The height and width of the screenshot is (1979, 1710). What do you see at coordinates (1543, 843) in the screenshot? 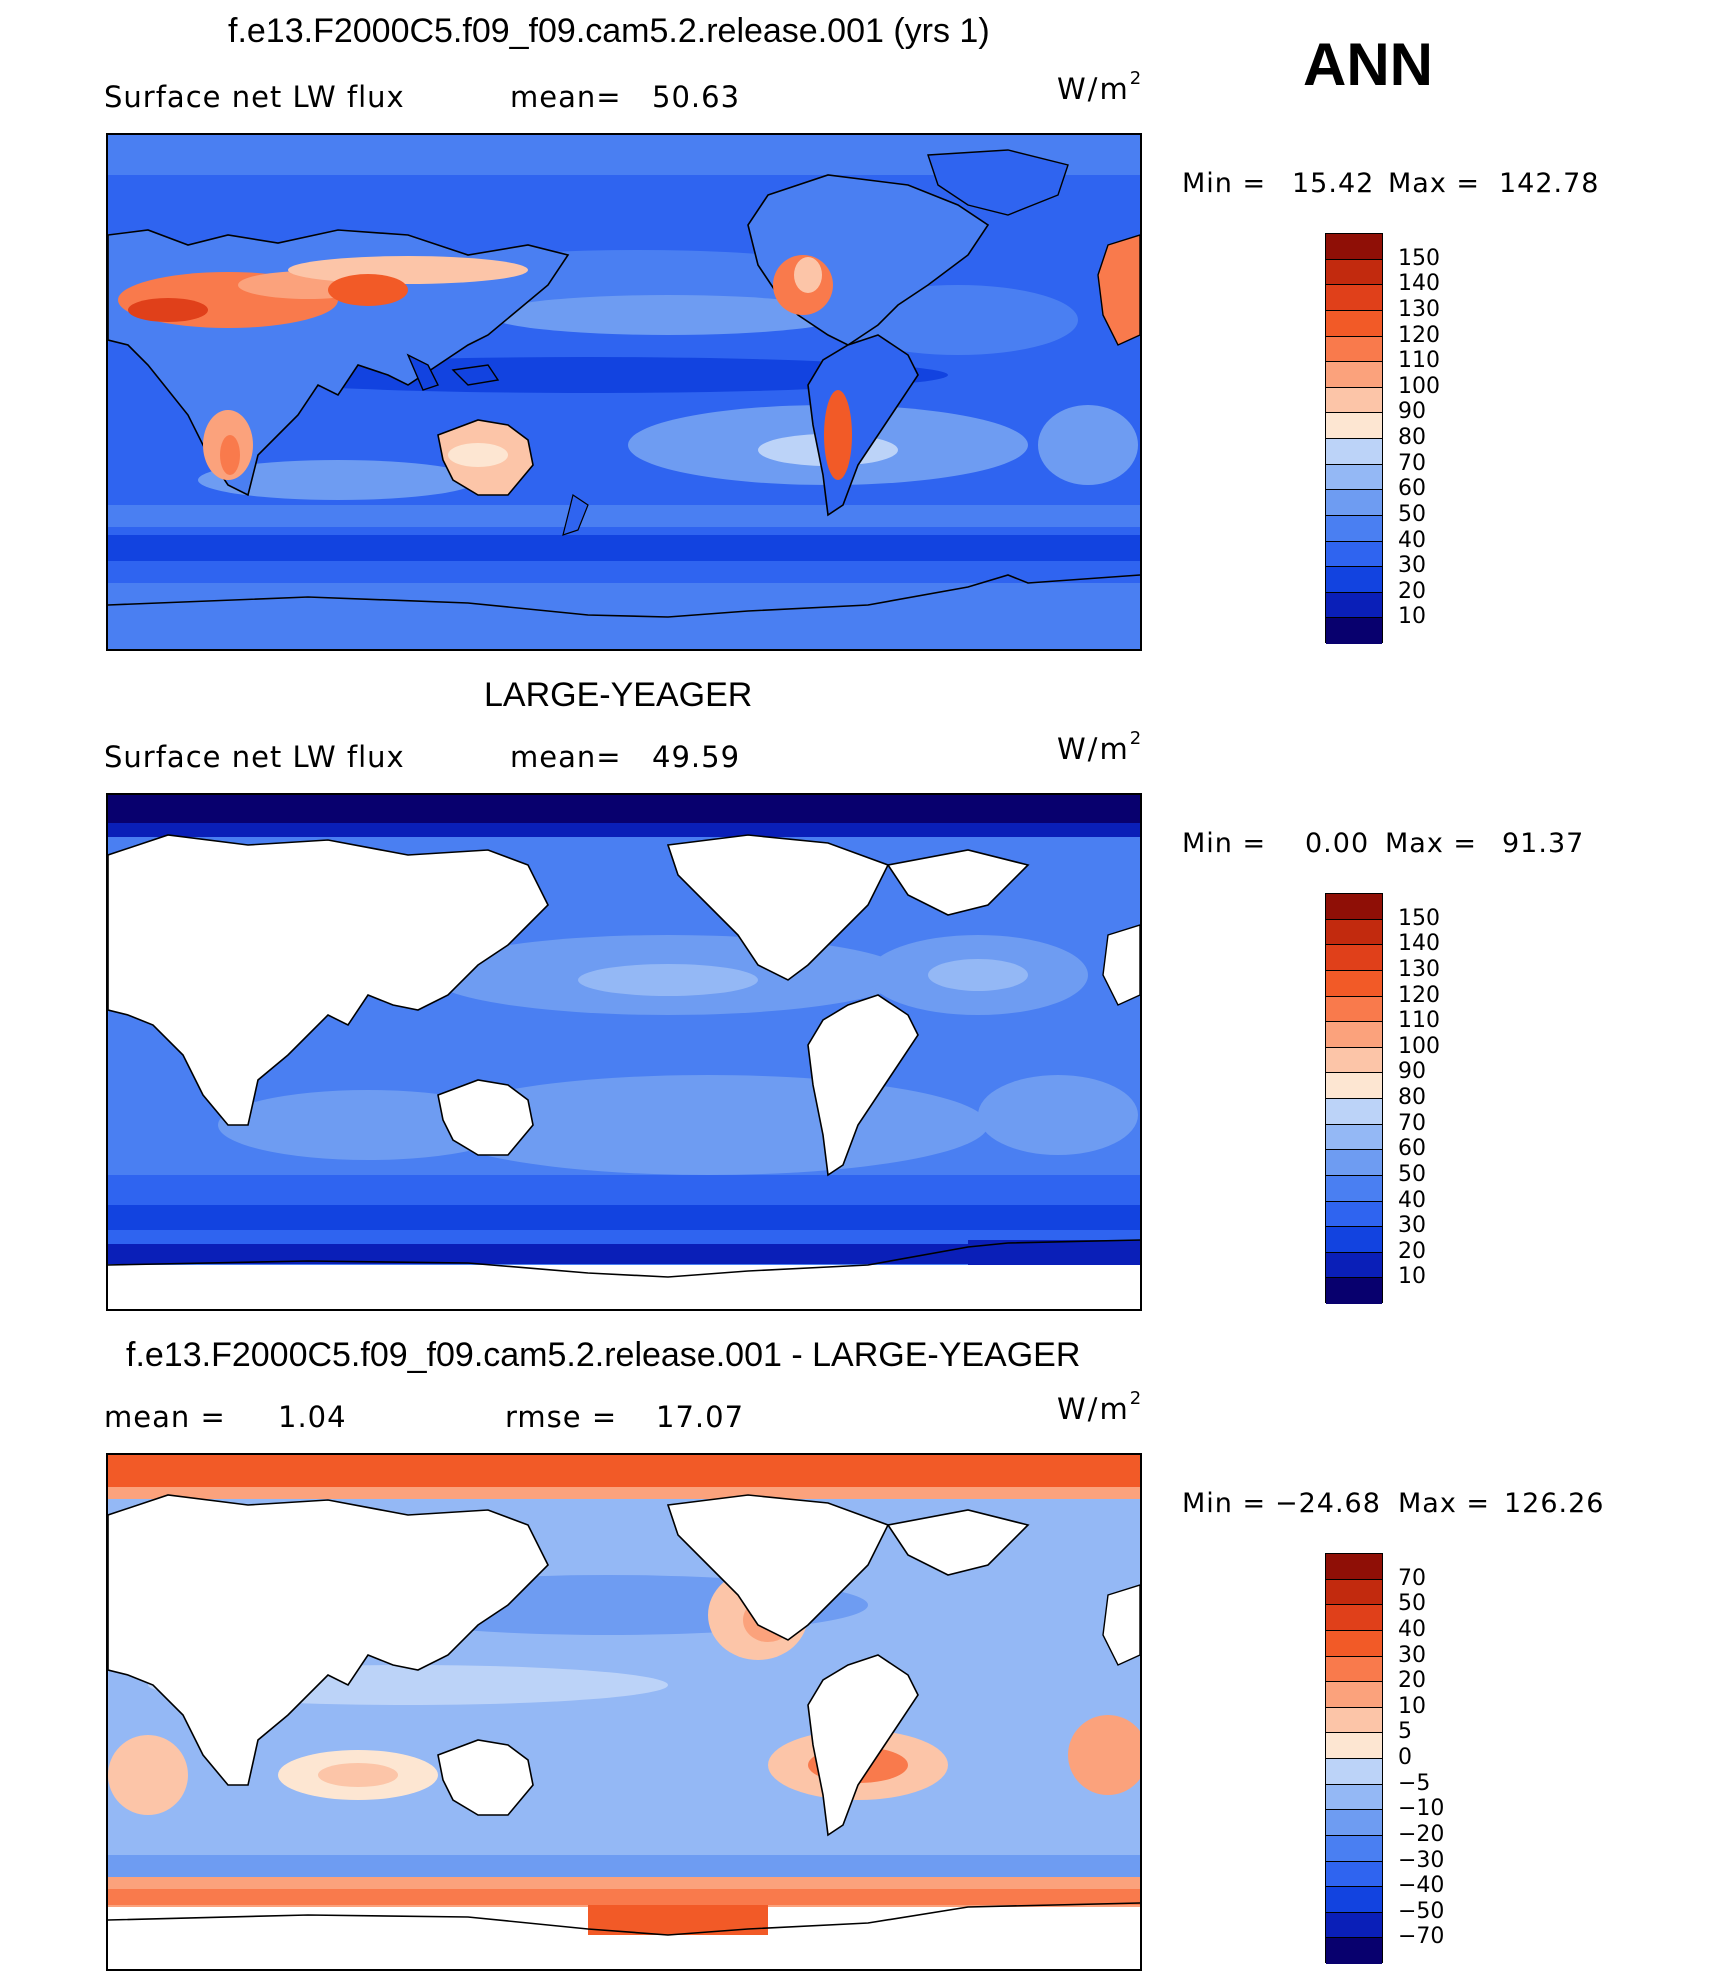
I see `panel2-max-value: 91.37` at bounding box center [1543, 843].